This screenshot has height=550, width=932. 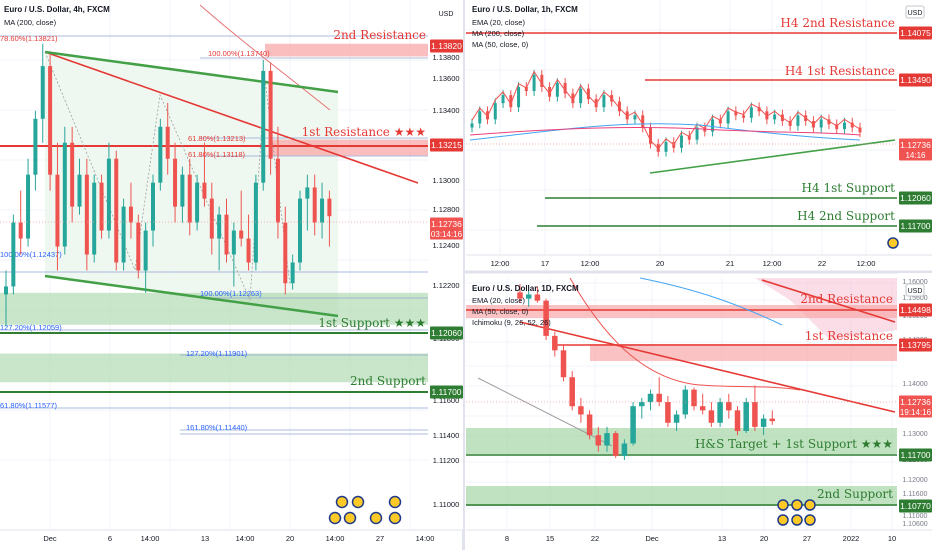 I want to click on annotation-label: 1st Resistance ★★★, so click(x=364, y=132).